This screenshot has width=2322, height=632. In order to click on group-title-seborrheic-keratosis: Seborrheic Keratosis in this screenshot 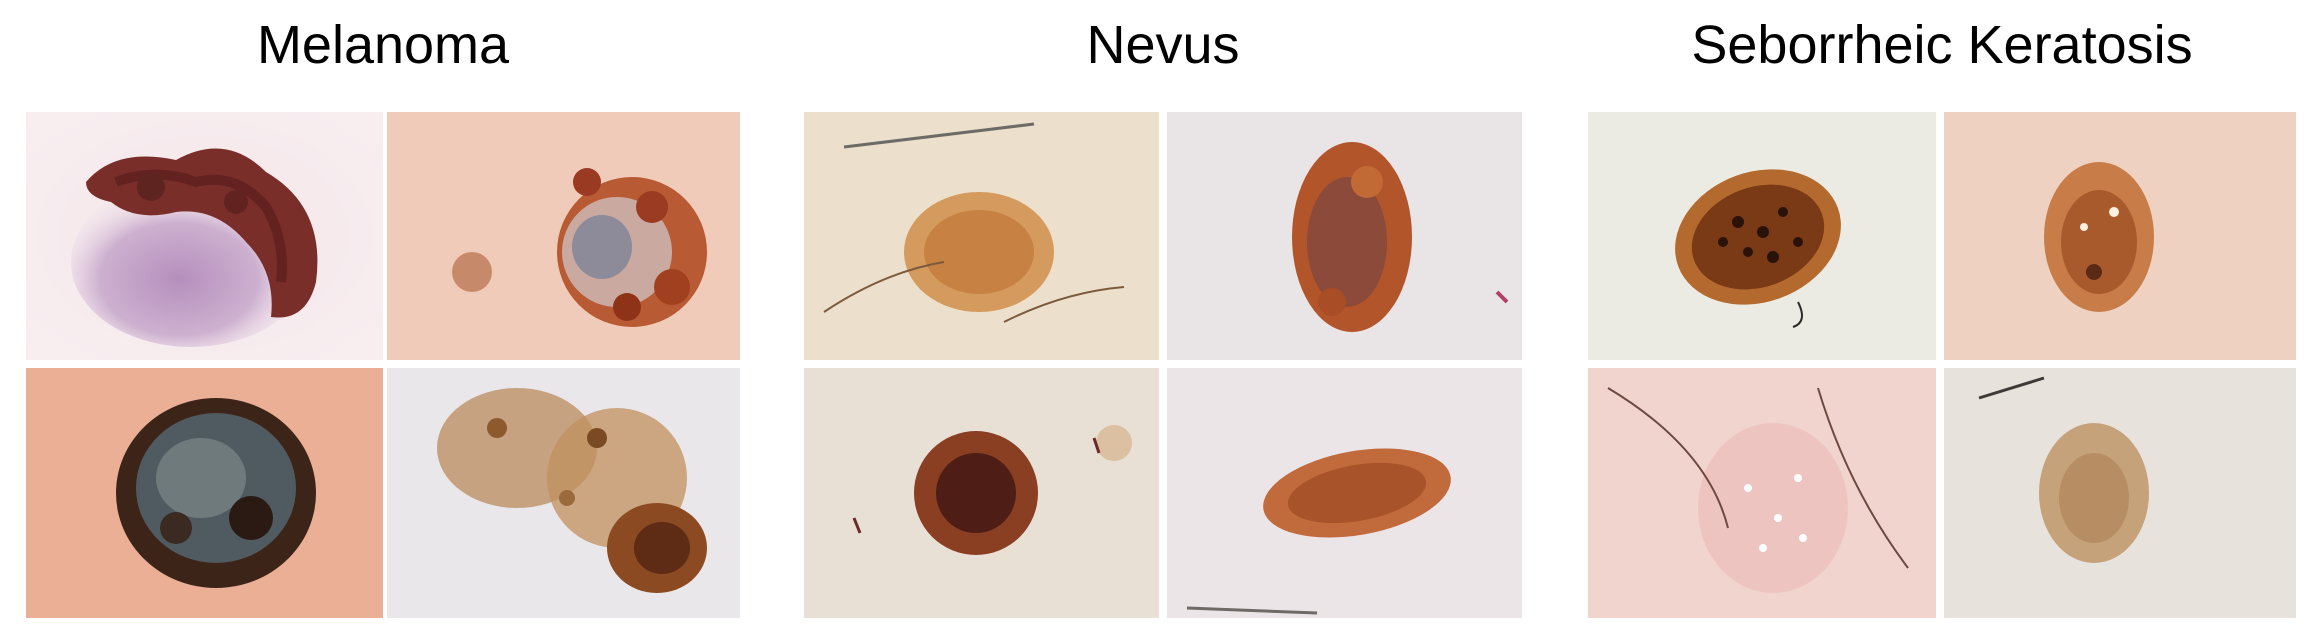, I will do `click(1942, 45)`.